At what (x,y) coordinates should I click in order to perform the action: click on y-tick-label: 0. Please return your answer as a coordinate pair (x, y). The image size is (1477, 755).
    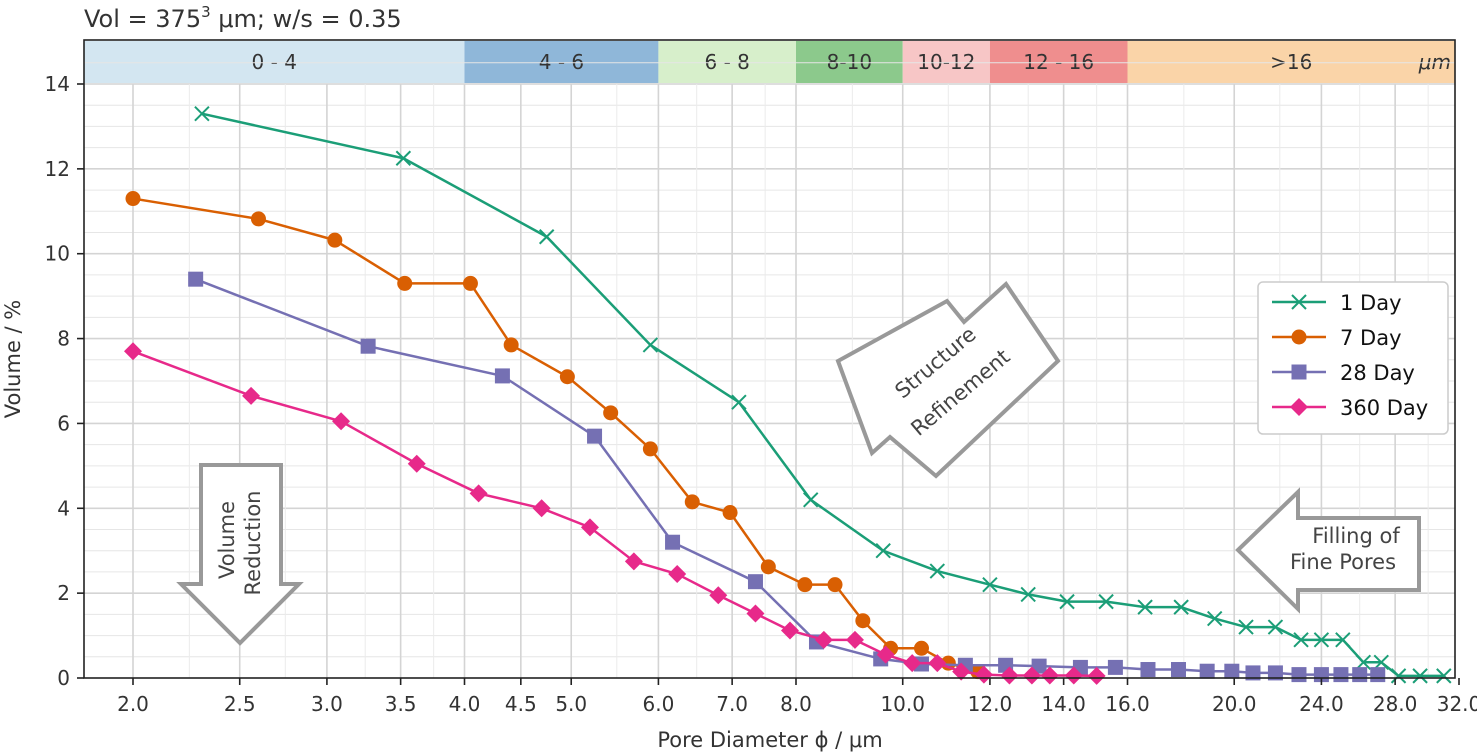
    Looking at the image, I should click on (63, 678).